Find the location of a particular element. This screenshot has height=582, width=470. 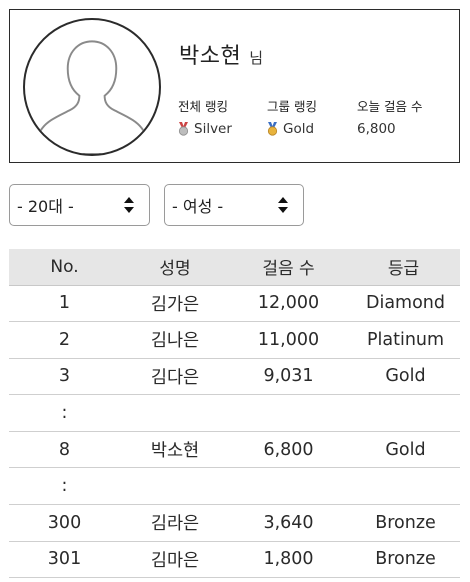

gender-filter-select: - 여성 - is located at coordinates (234, 205).